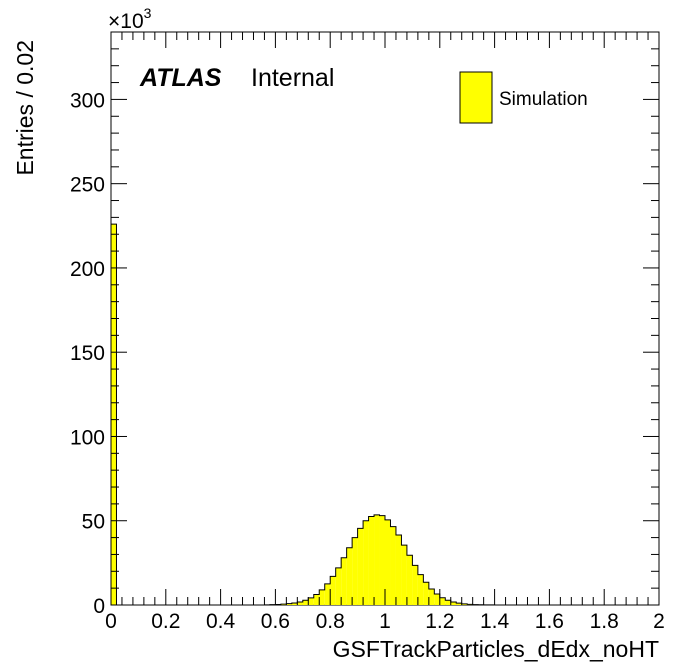 This screenshot has height=672, width=696. I want to click on y-tick-label: 50, so click(93, 522).